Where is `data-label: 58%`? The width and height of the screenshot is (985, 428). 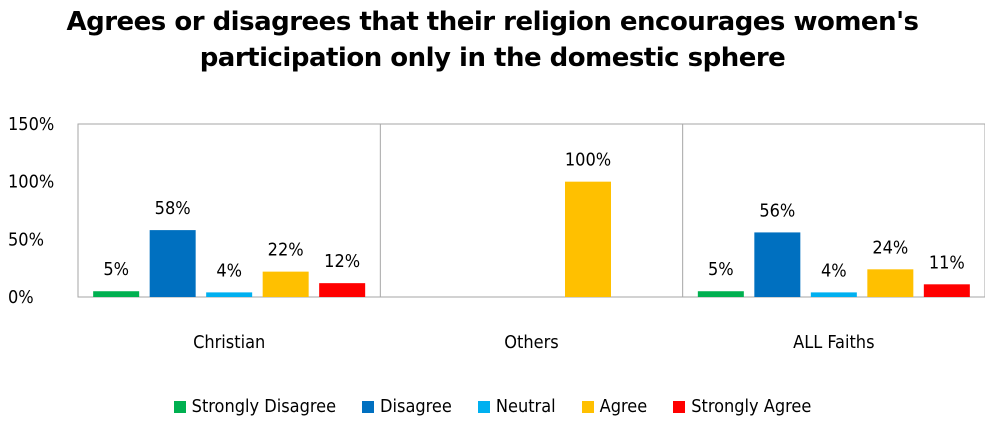
data-label: 58% is located at coordinates (173, 208).